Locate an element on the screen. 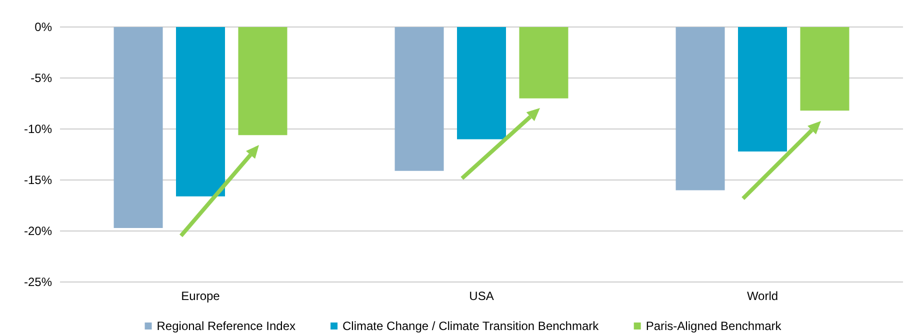  legend-label: Climate Change / Climate Transition Benchmark is located at coordinates (471, 326).